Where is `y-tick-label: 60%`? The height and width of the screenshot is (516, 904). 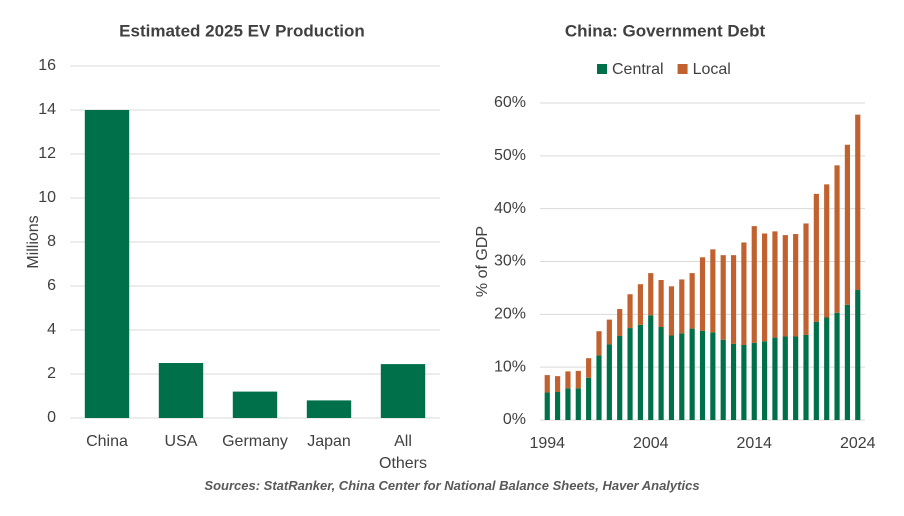 y-tick-label: 60% is located at coordinates (510, 102).